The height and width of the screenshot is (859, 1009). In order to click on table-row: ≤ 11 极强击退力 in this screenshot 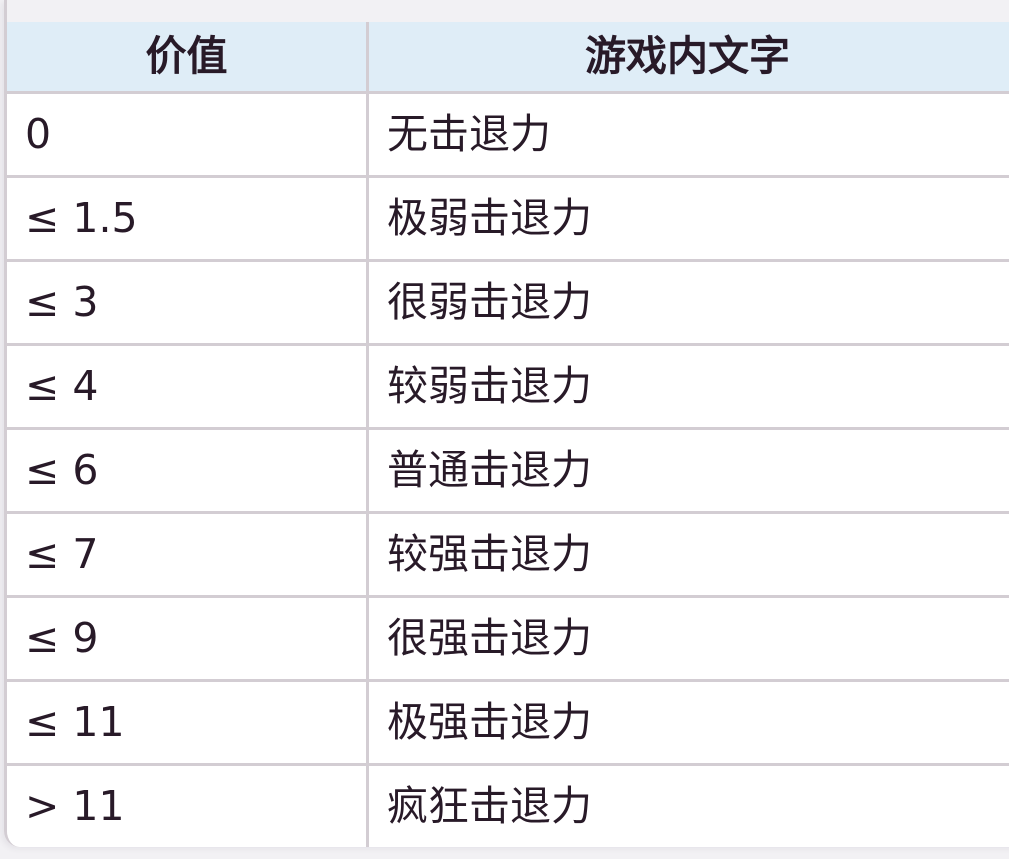, I will do `click(508, 721)`.